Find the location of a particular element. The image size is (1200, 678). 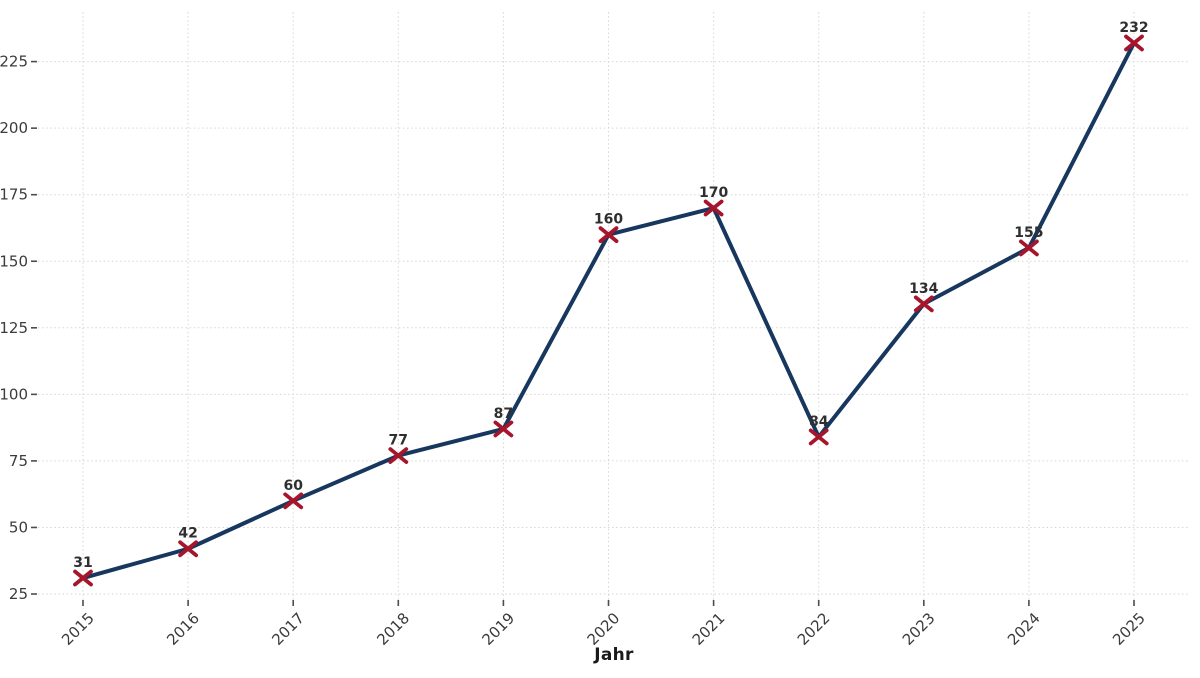

y-tick-label: 100 is located at coordinates (14, 394).